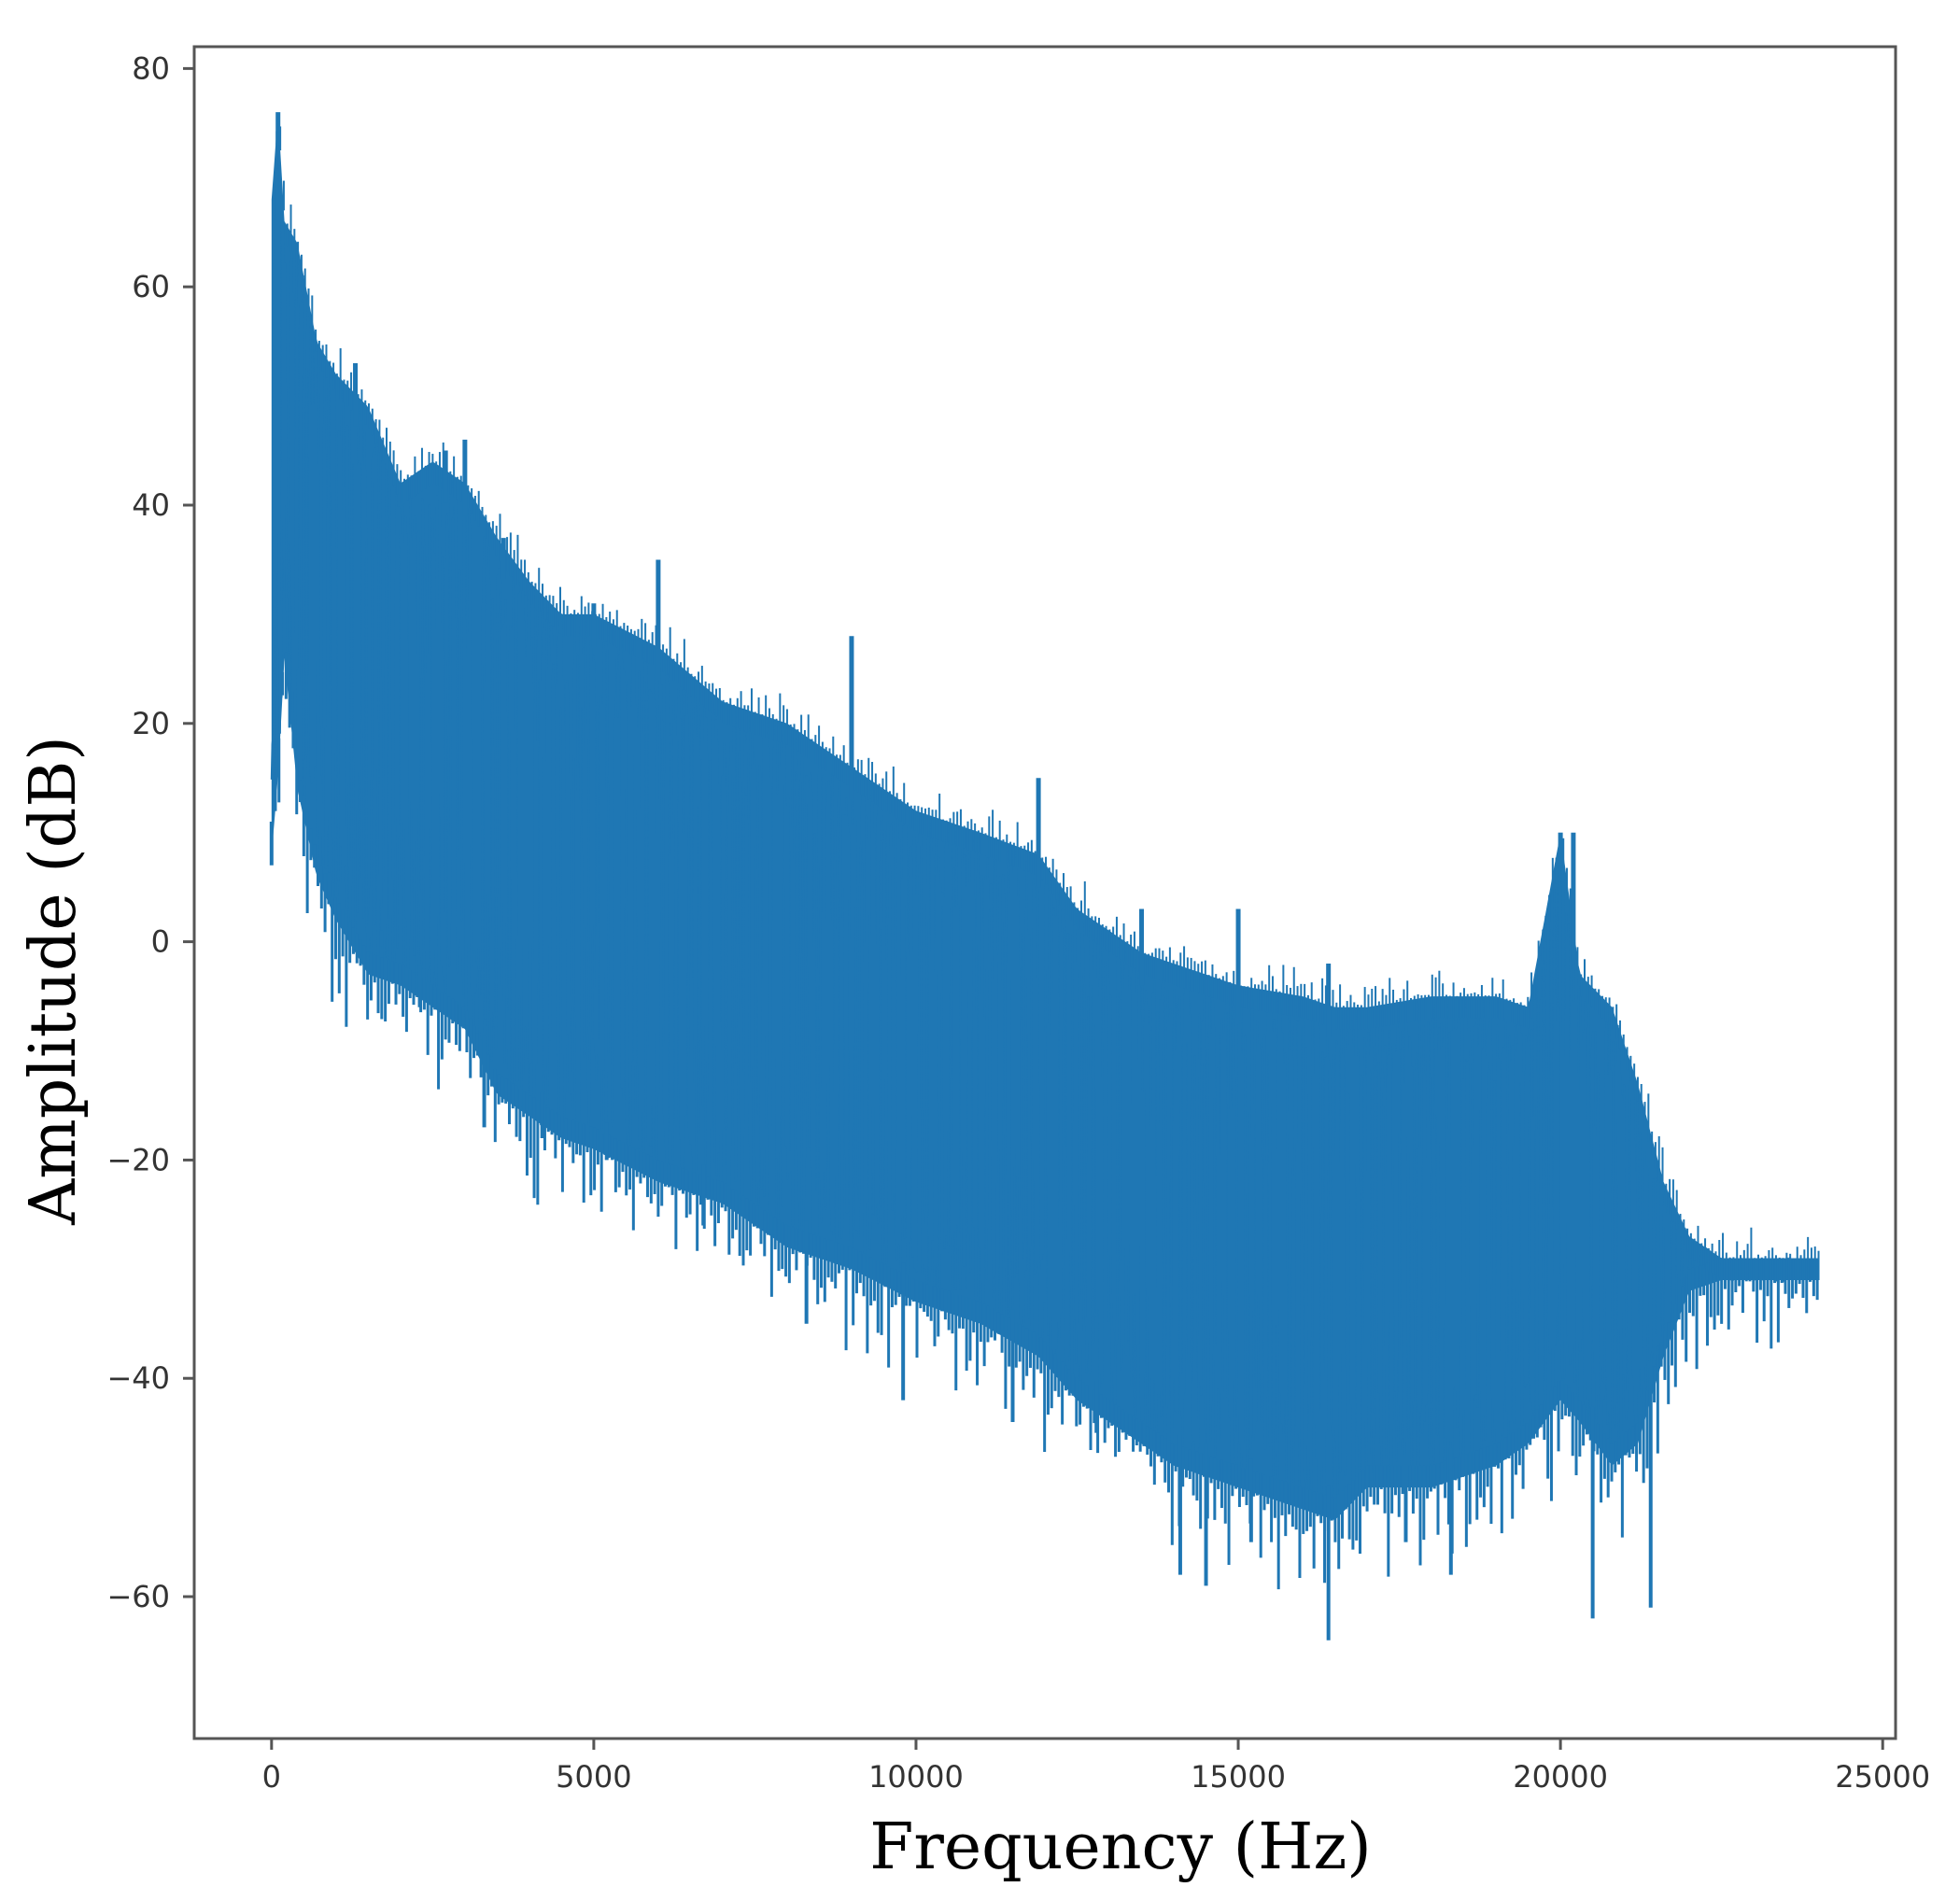  What do you see at coordinates (151, 505) in the screenshot?
I see `y-tick-label: 40` at bounding box center [151, 505].